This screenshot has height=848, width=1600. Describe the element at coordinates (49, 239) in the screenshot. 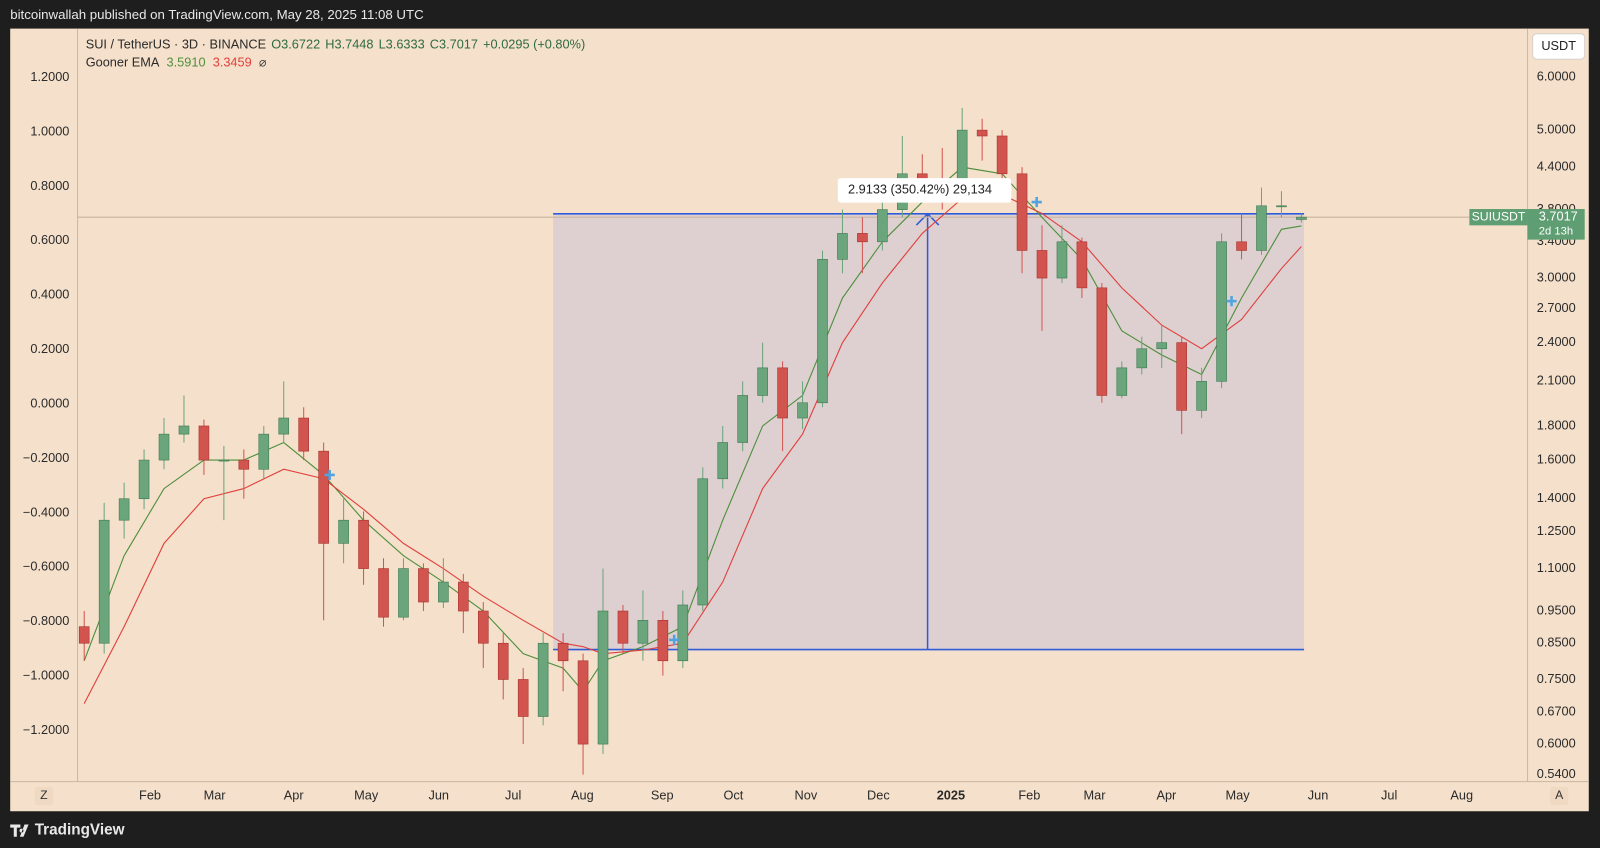

I see `y-tick-label: 0.6000` at that location.